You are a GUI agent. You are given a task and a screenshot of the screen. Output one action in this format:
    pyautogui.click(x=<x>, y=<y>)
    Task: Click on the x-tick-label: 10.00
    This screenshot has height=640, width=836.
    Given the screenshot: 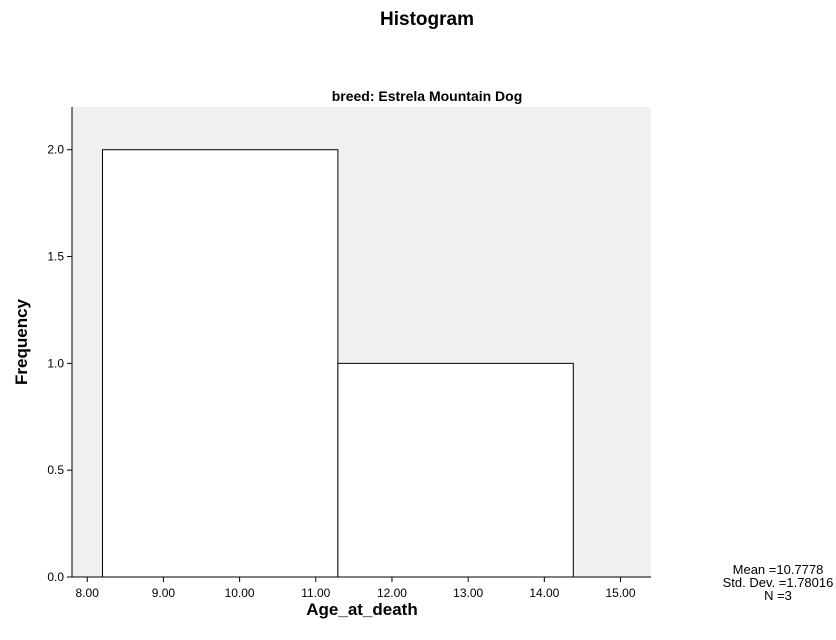 What is the action you would take?
    pyautogui.click(x=240, y=593)
    